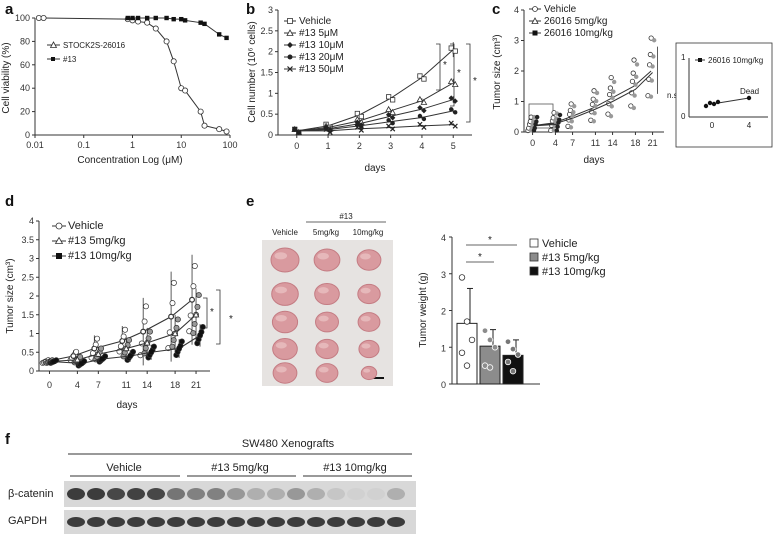 The width and height of the screenshot is (777, 535). Describe the element at coordinates (25, 112) in the screenshot. I see `chart-a-ytick-label: 20` at that location.